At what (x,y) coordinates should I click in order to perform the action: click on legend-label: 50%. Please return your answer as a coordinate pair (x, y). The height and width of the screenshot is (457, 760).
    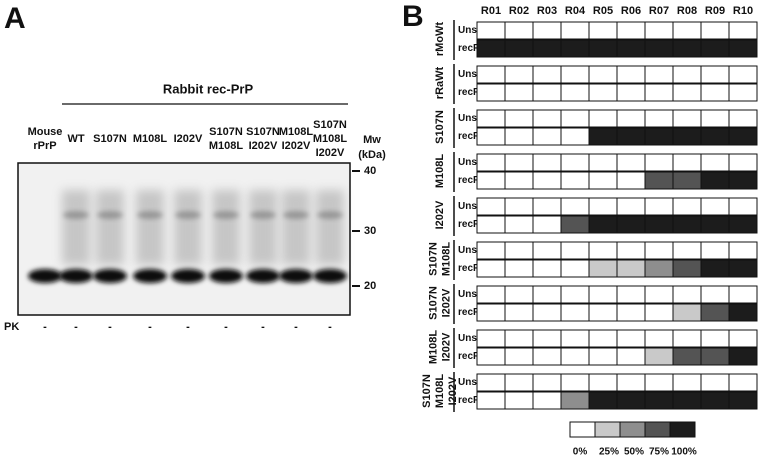
    Looking at the image, I should click on (634, 452).